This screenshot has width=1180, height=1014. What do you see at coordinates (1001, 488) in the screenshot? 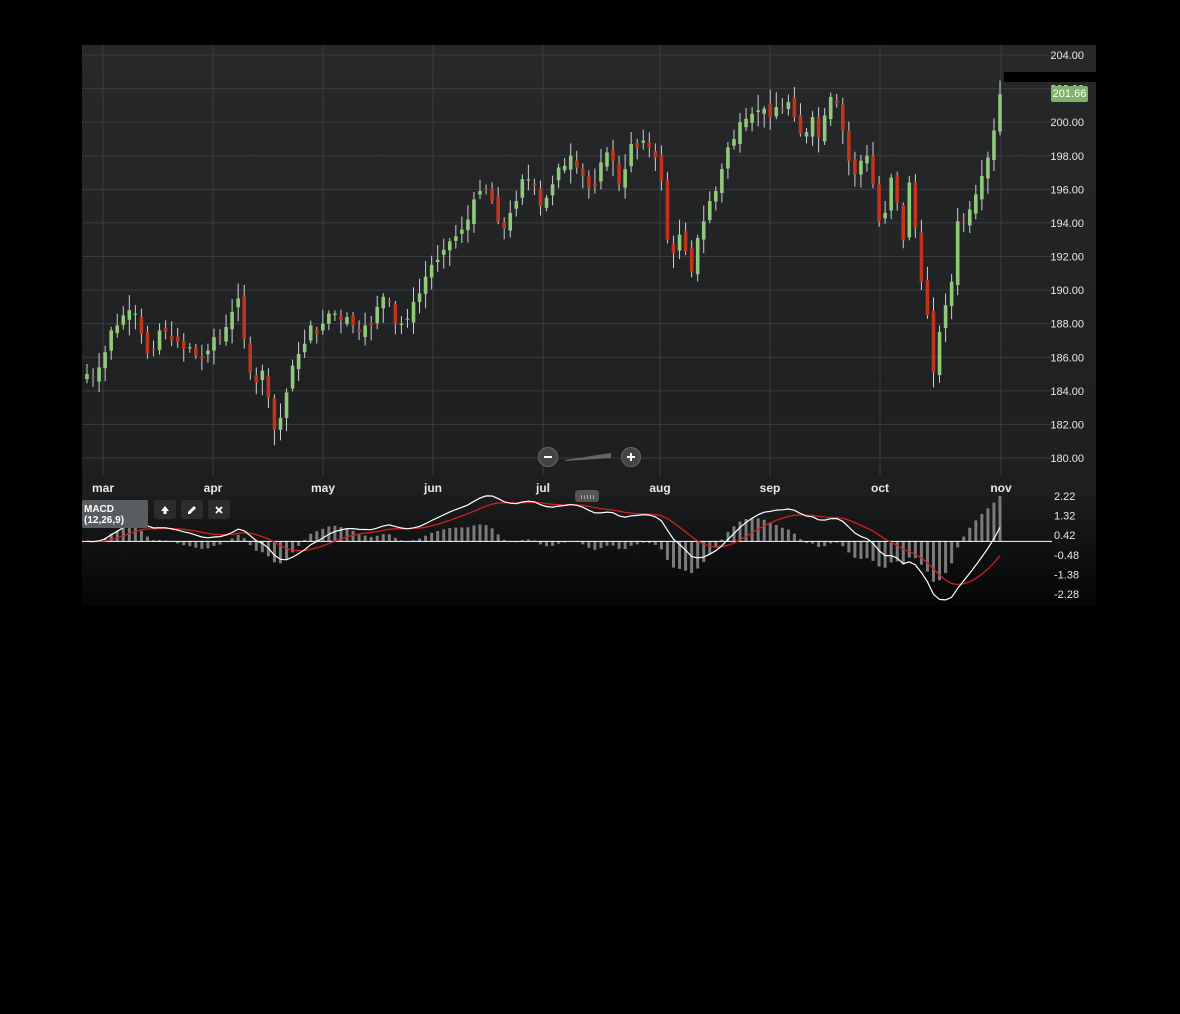
I see `month-tick-label: nov` at bounding box center [1001, 488].